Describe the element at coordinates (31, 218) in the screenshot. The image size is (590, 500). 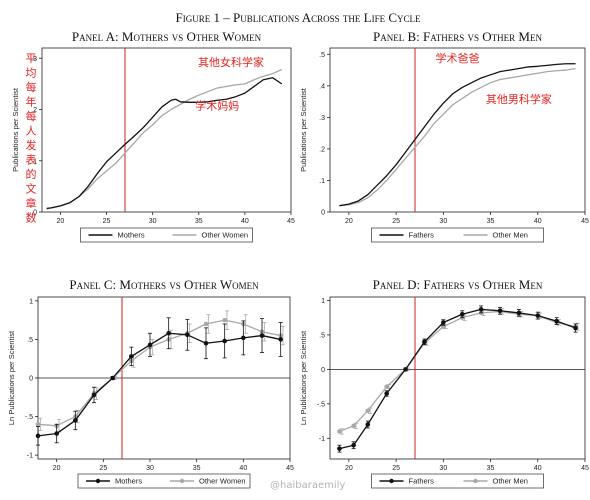
I see `vertical-note-char: 数` at that location.